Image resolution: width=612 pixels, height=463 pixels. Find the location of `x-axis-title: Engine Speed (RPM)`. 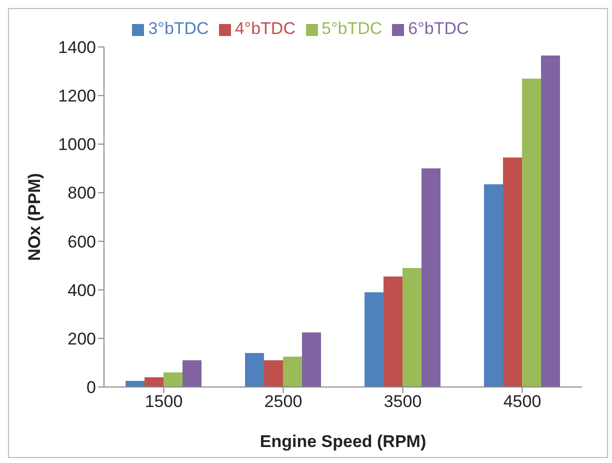

x-axis-title: Engine Speed (RPM) is located at coordinates (343, 441).